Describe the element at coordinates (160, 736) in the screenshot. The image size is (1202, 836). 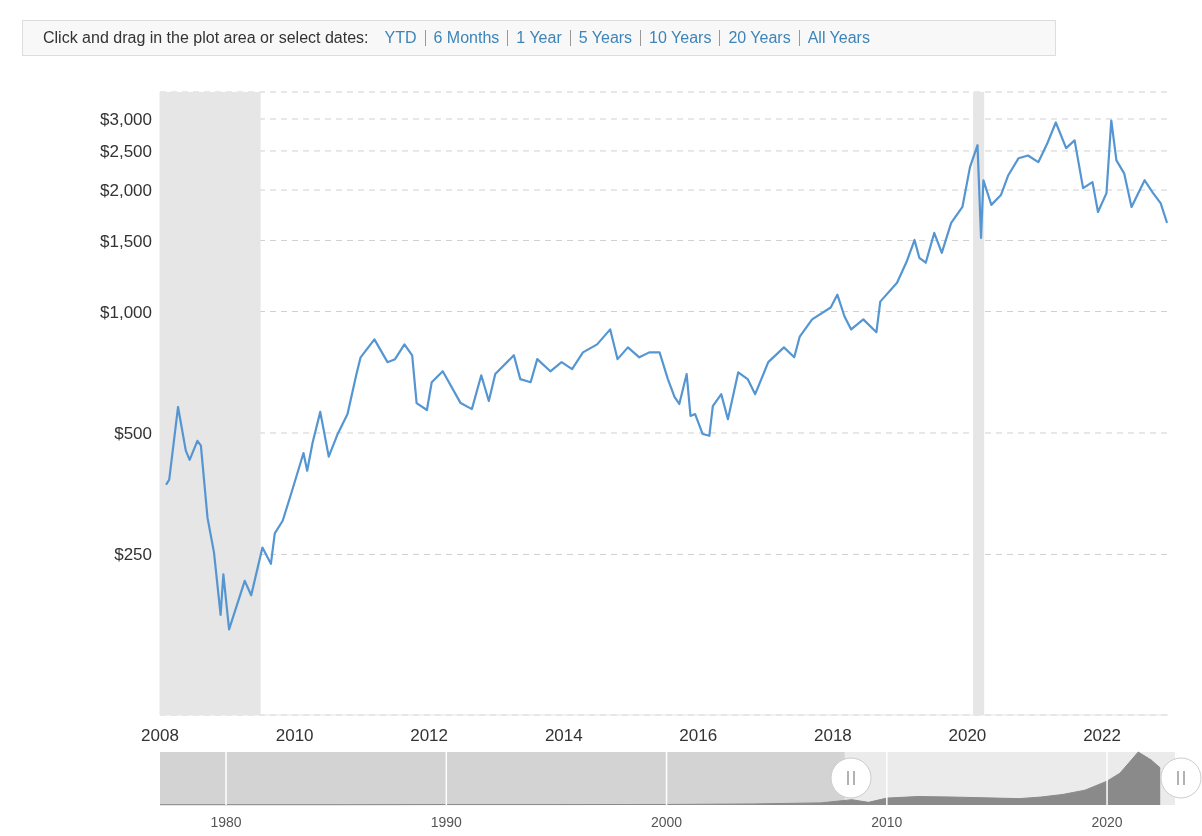
I see `x-tick-label: 2008` at that location.